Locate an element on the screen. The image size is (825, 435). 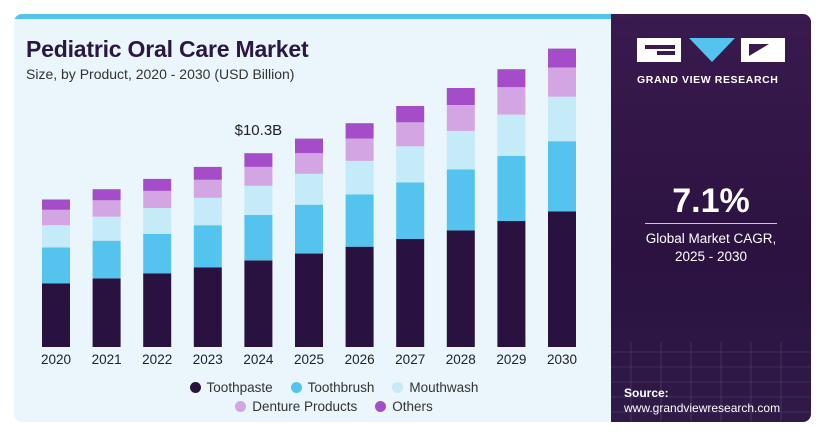
x-tick-label-2020: 2020 is located at coordinates (56, 359).